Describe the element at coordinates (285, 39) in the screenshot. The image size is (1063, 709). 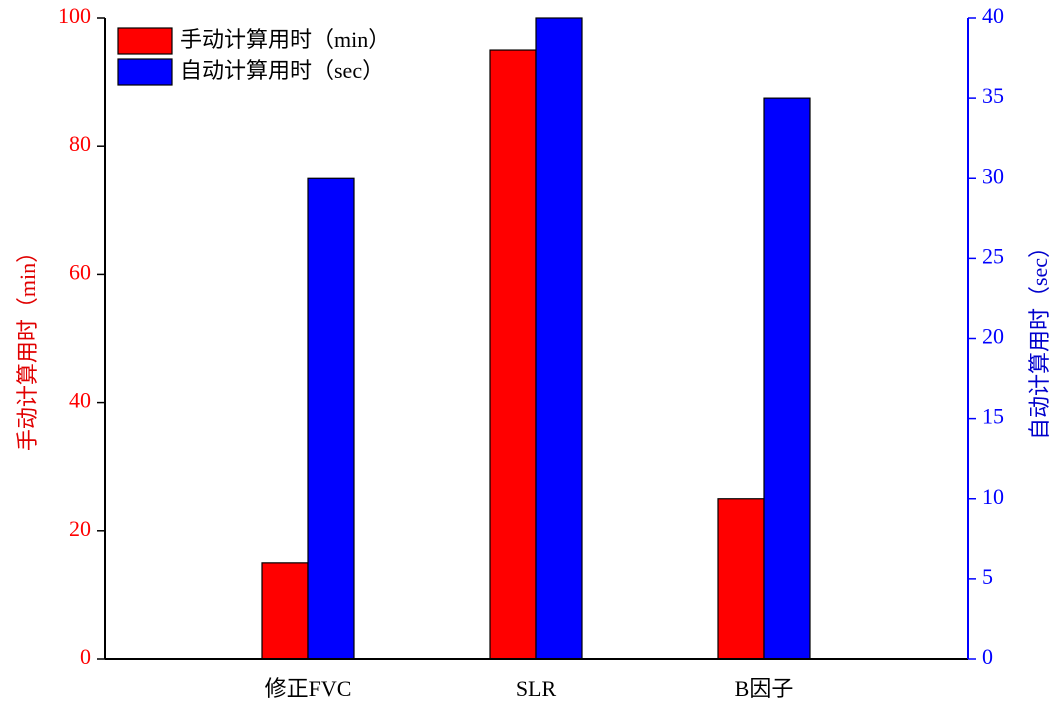
I see `legend-label: 手动计算用时（min）` at that location.